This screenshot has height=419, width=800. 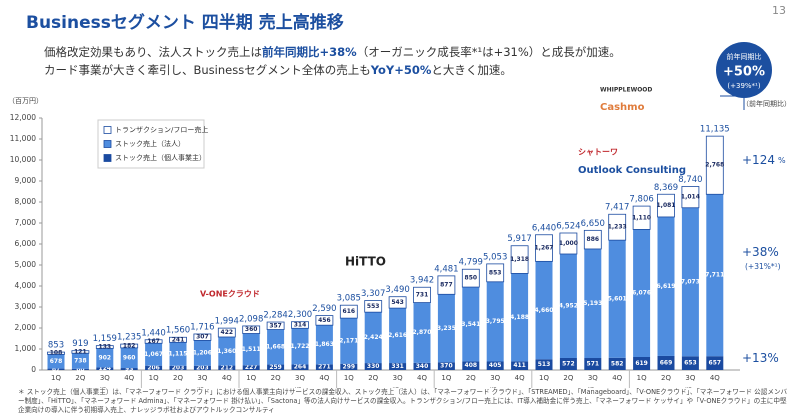 I want to click on segment-label: 616, so click(x=349, y=311).